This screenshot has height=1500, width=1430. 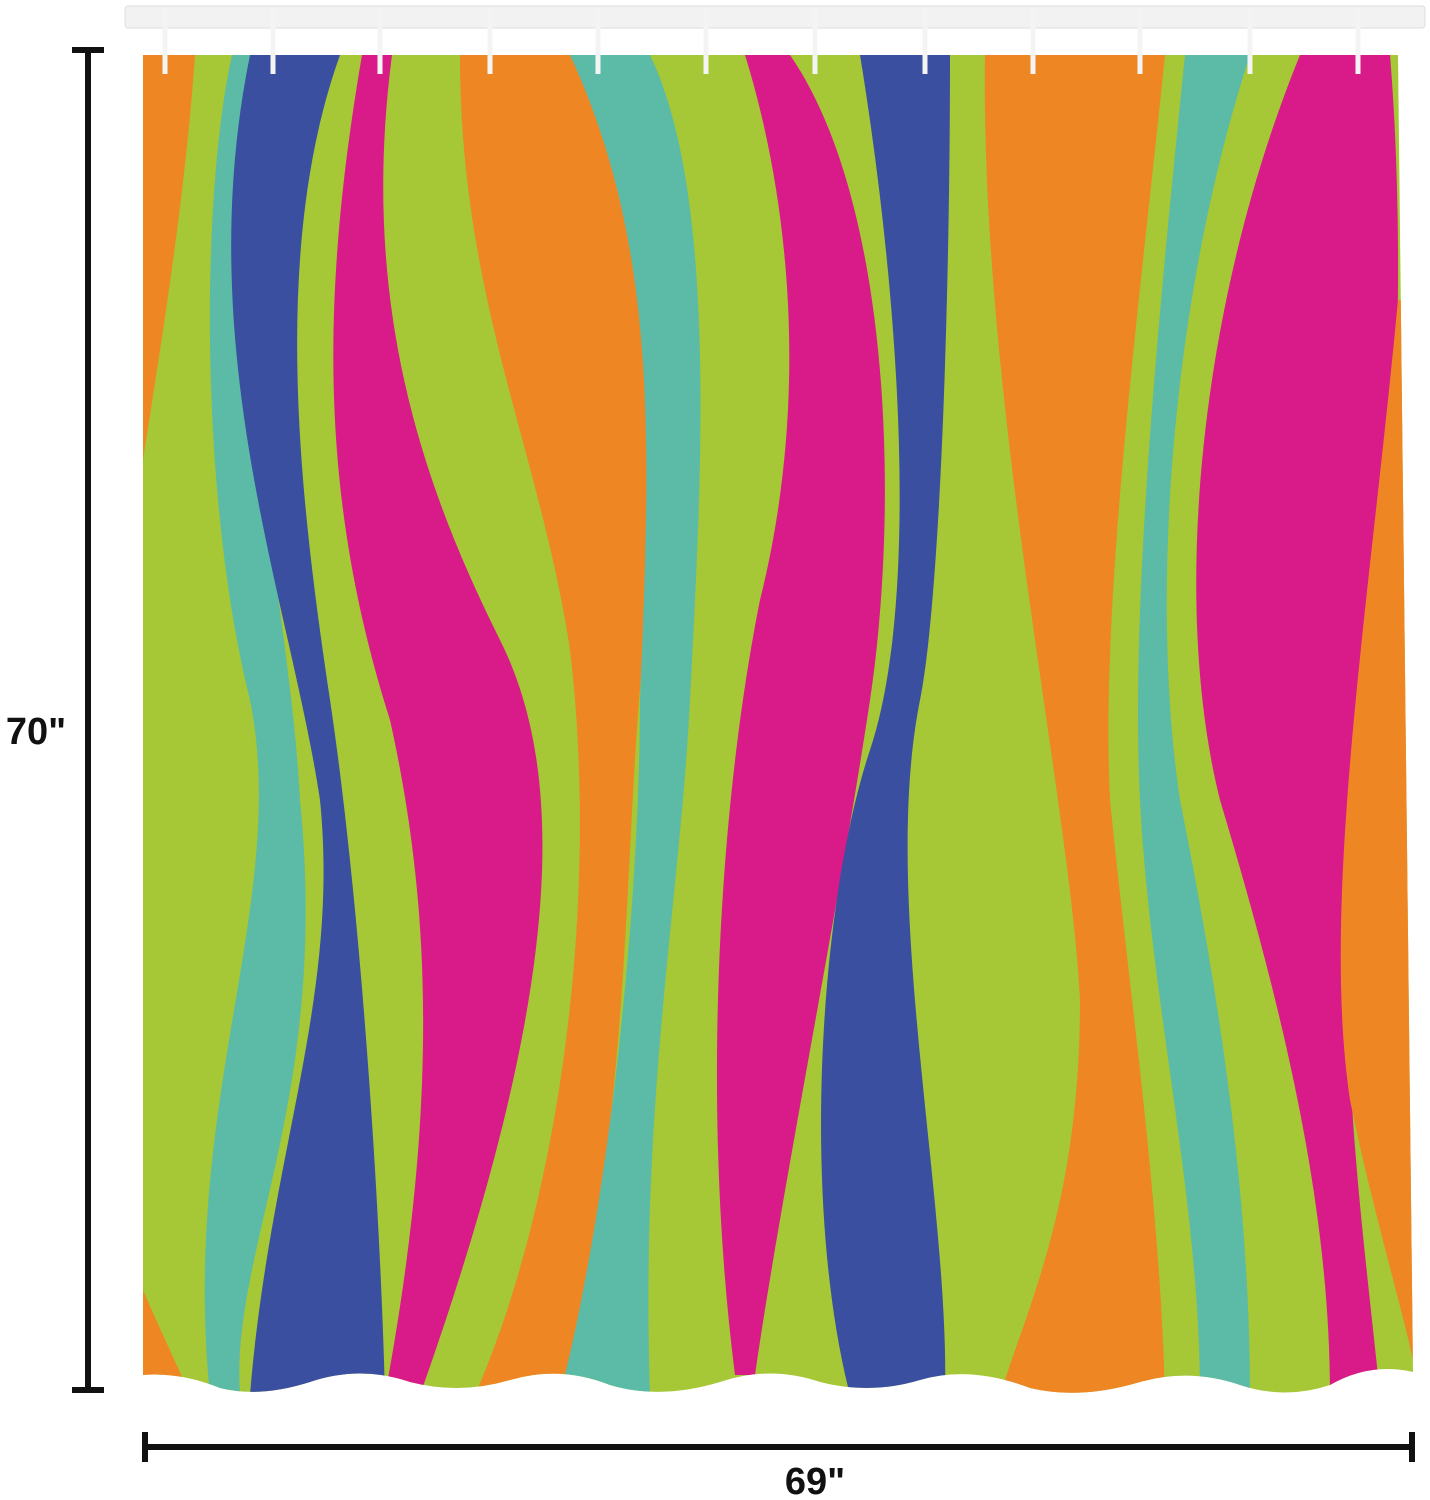 What do you see at coordinates (761, 41) in the screenshot?
I see `hooks` at bounding box center [761, 41].